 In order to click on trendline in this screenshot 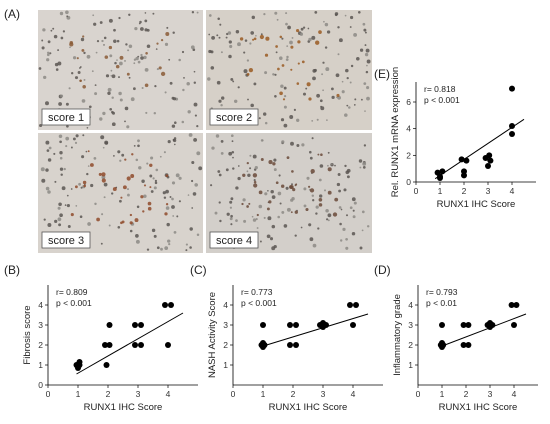, I will do `click(314, 330)`.